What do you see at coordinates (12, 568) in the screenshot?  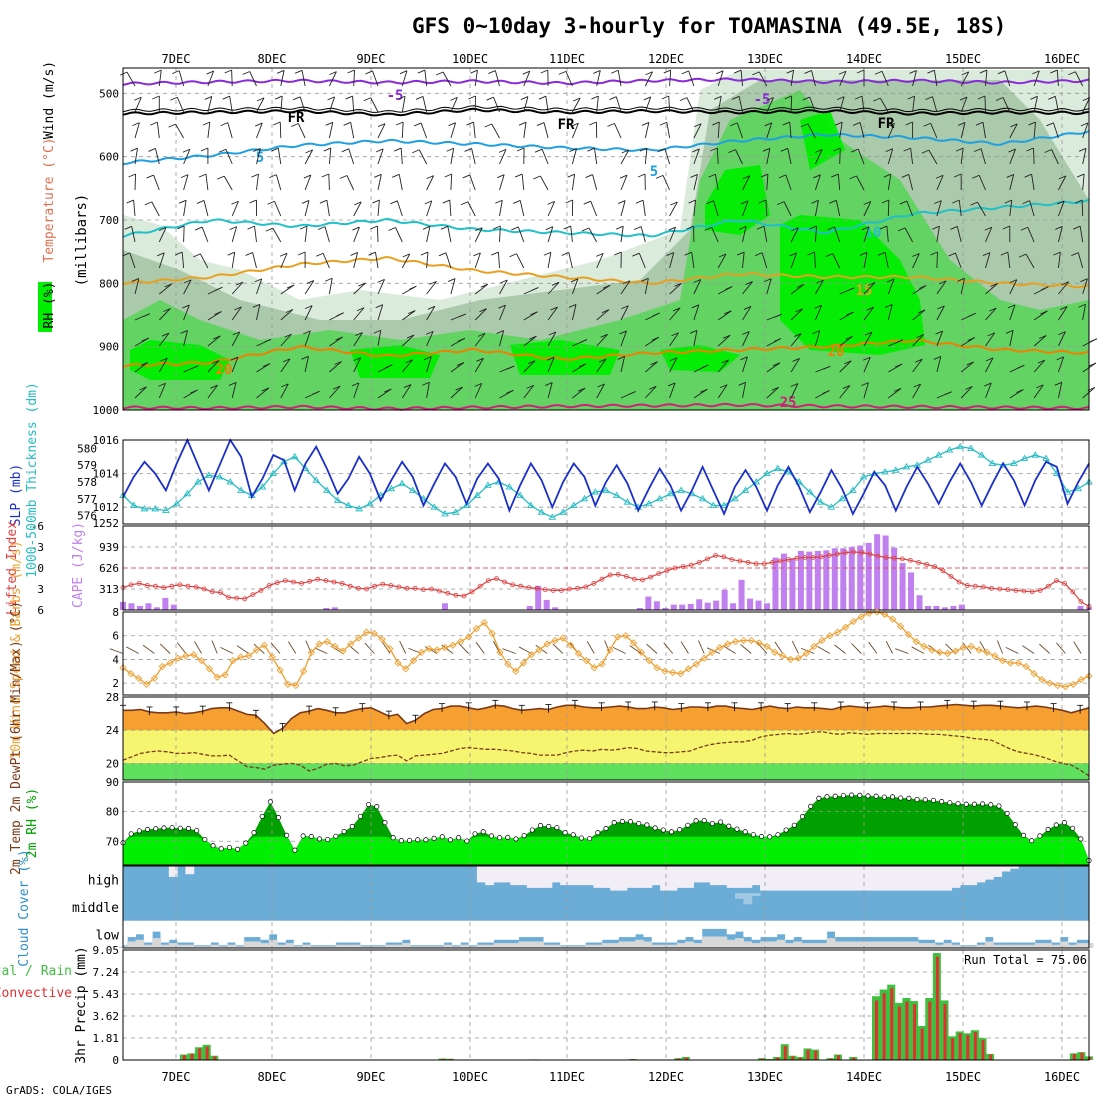 I see `panel-ylabel: Lifted Index` at bounding box center [12, 568].